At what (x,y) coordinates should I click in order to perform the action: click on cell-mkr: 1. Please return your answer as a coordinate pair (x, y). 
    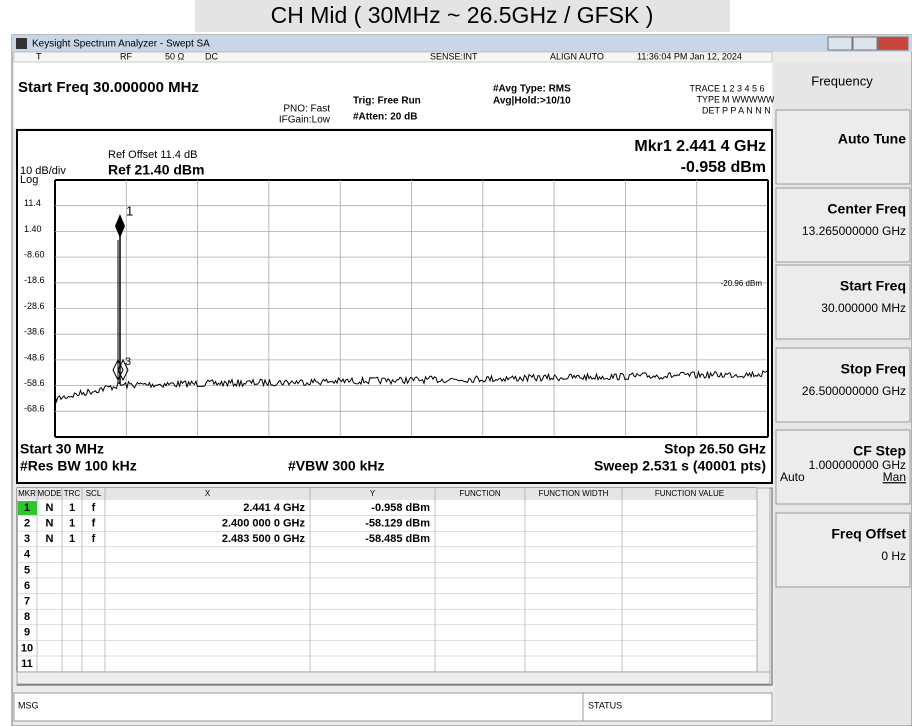
    Looking at the image, I should click on (27, 508).